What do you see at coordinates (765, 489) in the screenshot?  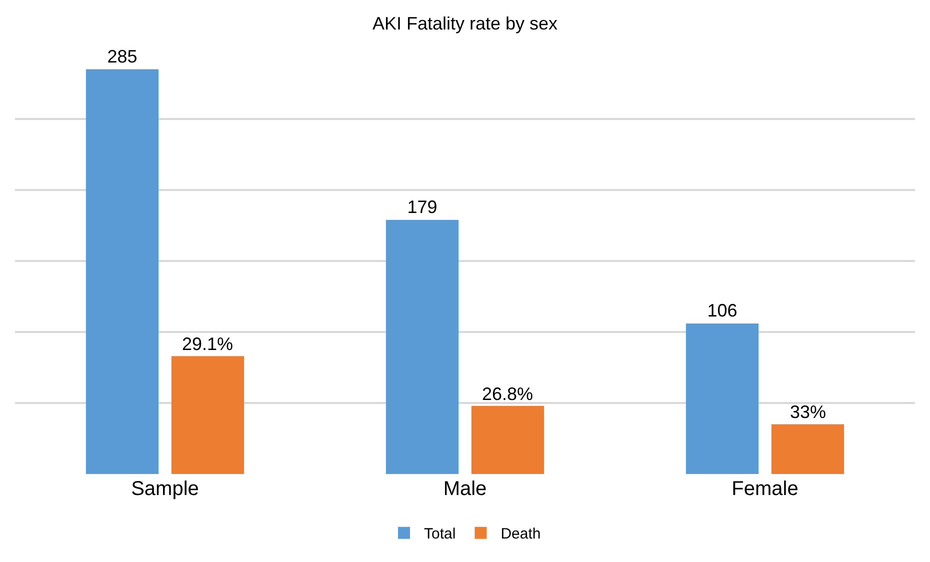 I see `x-tick-label: Female` at bounding box center [765, 489].